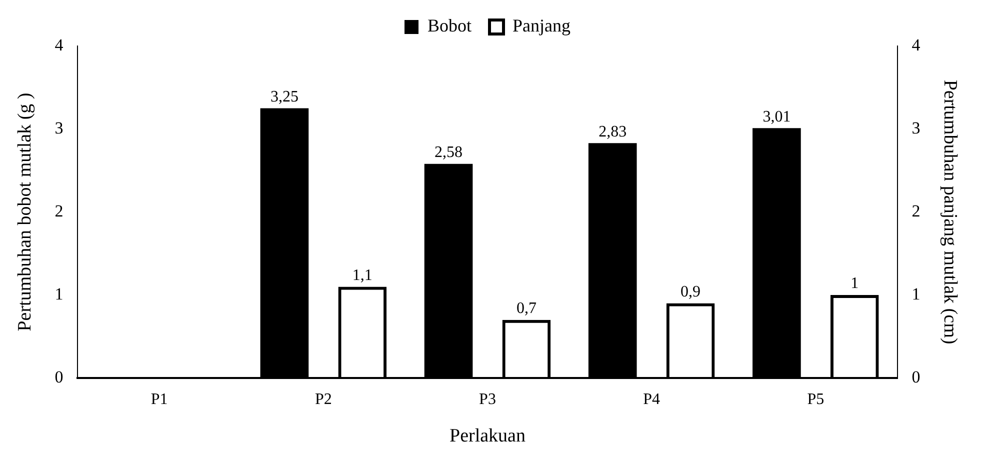 This screenshot has width=985, height=457. What do you see at coordinates (916, 128) in the screenshot?
I see `y2-tick-label: 3` at bounding box center [916, 128].